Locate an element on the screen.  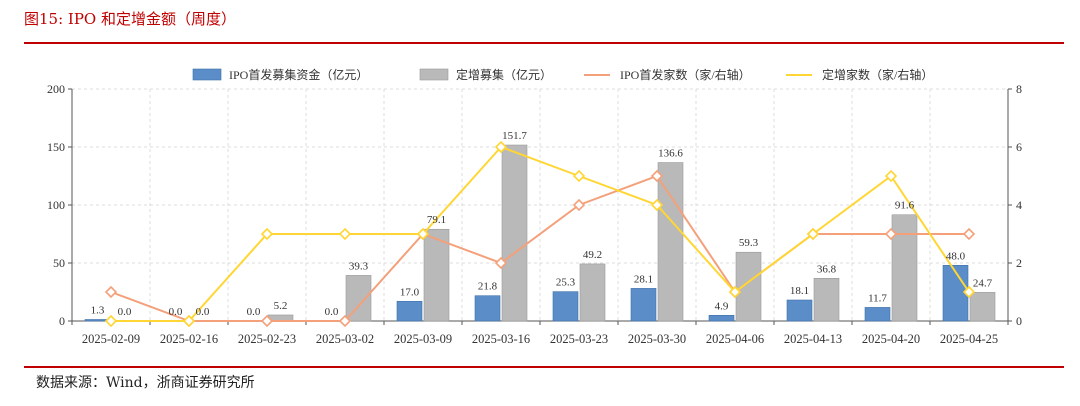
figure-title: 图15: IPO 和定增金额（周度） is located at coordinates (130, 19).